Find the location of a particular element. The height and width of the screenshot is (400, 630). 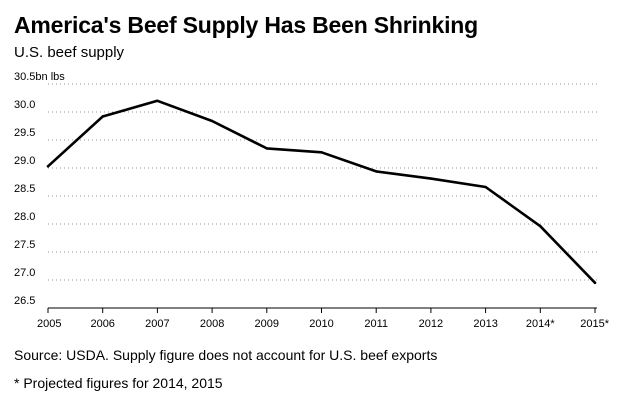

x-tick-label: 2014* is located at coordinates (540, 324).